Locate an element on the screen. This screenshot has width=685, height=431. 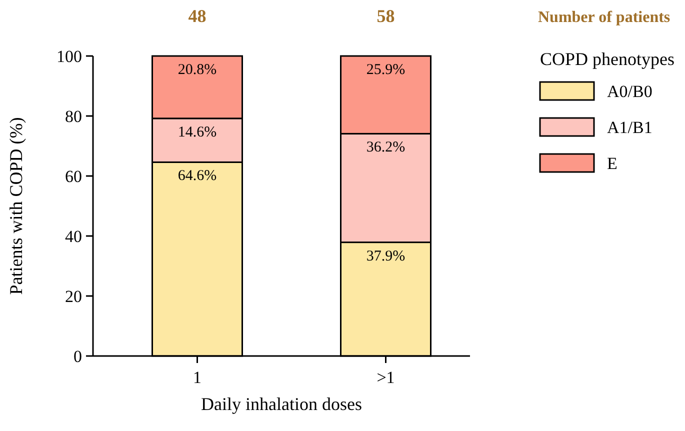
data-label: 36.2% is located at coordinates (386, 148).